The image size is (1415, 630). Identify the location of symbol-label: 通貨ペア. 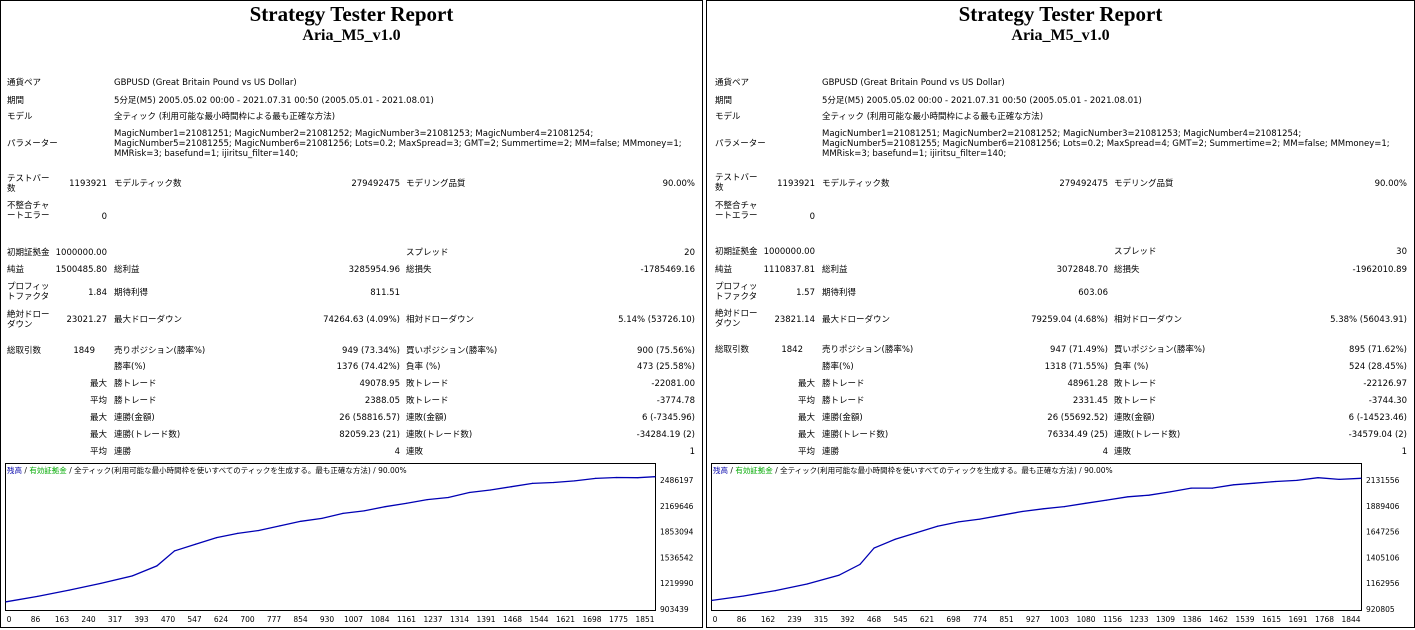
(732, 83).